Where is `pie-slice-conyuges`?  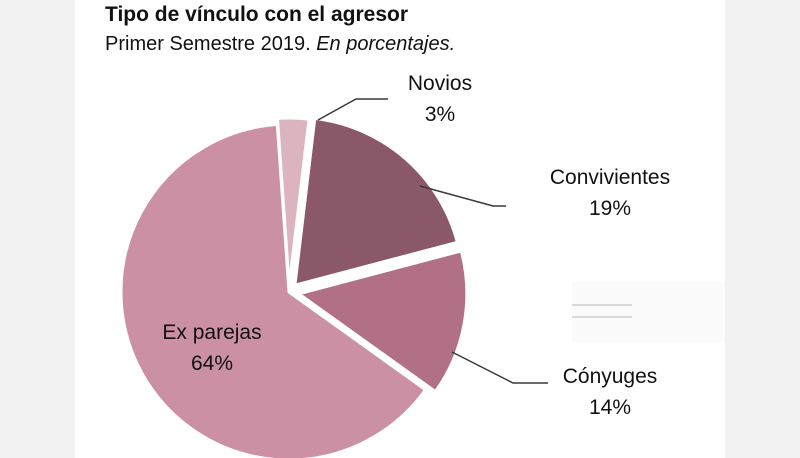
pie-slice-conyuges is located at coordinates (383, 321).